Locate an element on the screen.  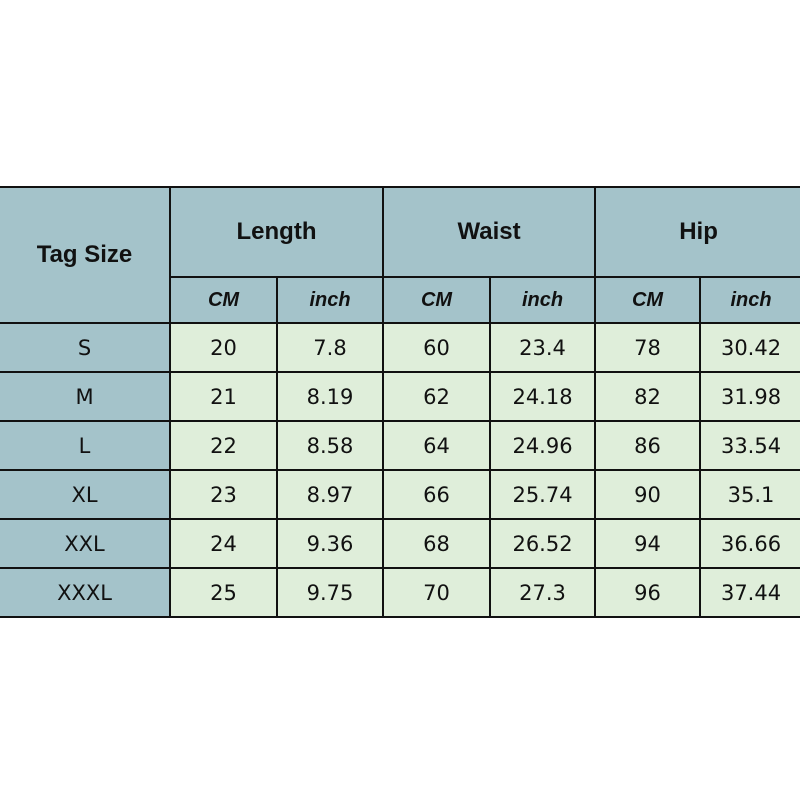
size-cell: M is located at coordinates (85, 396).